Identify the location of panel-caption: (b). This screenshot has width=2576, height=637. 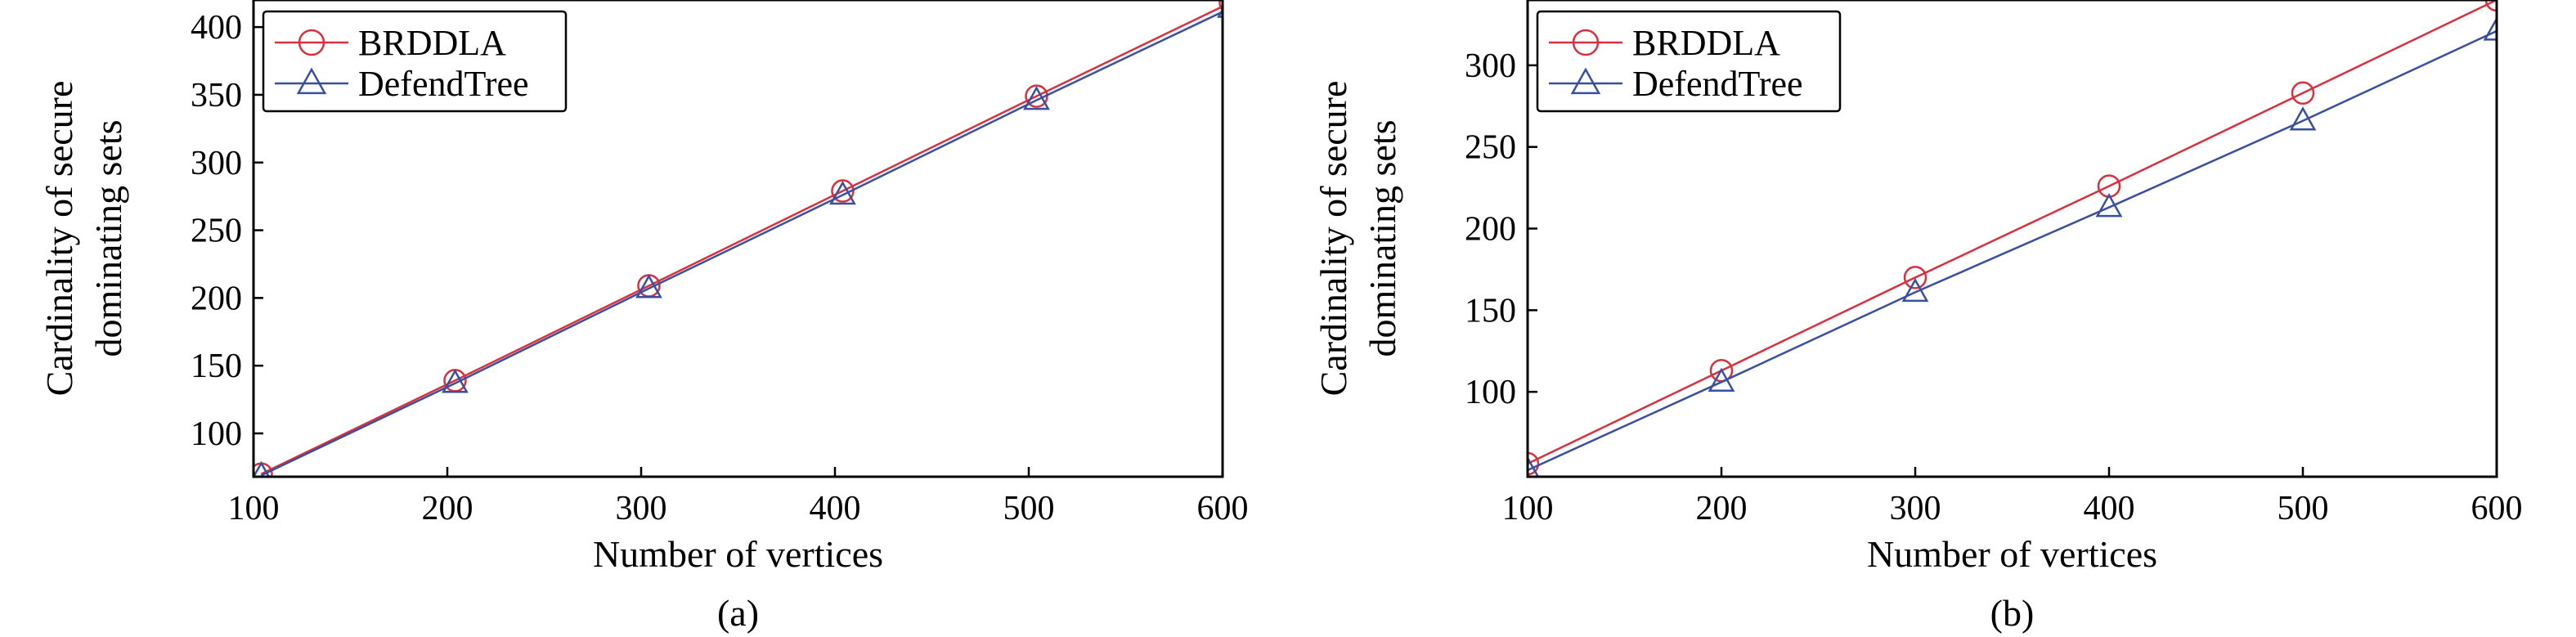
(2013, 613).